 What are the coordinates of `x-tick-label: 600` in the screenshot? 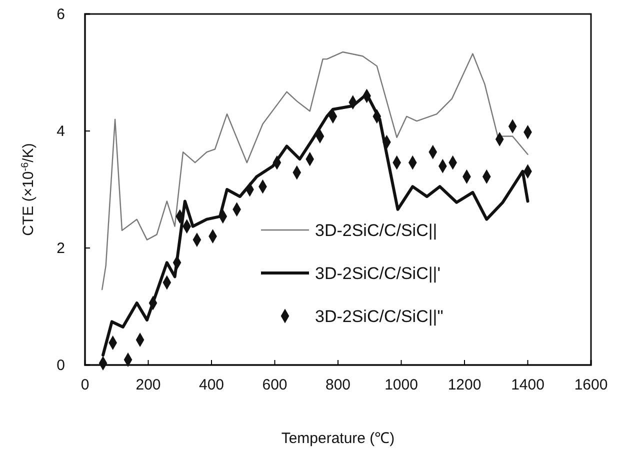 It's located at (275, 385).